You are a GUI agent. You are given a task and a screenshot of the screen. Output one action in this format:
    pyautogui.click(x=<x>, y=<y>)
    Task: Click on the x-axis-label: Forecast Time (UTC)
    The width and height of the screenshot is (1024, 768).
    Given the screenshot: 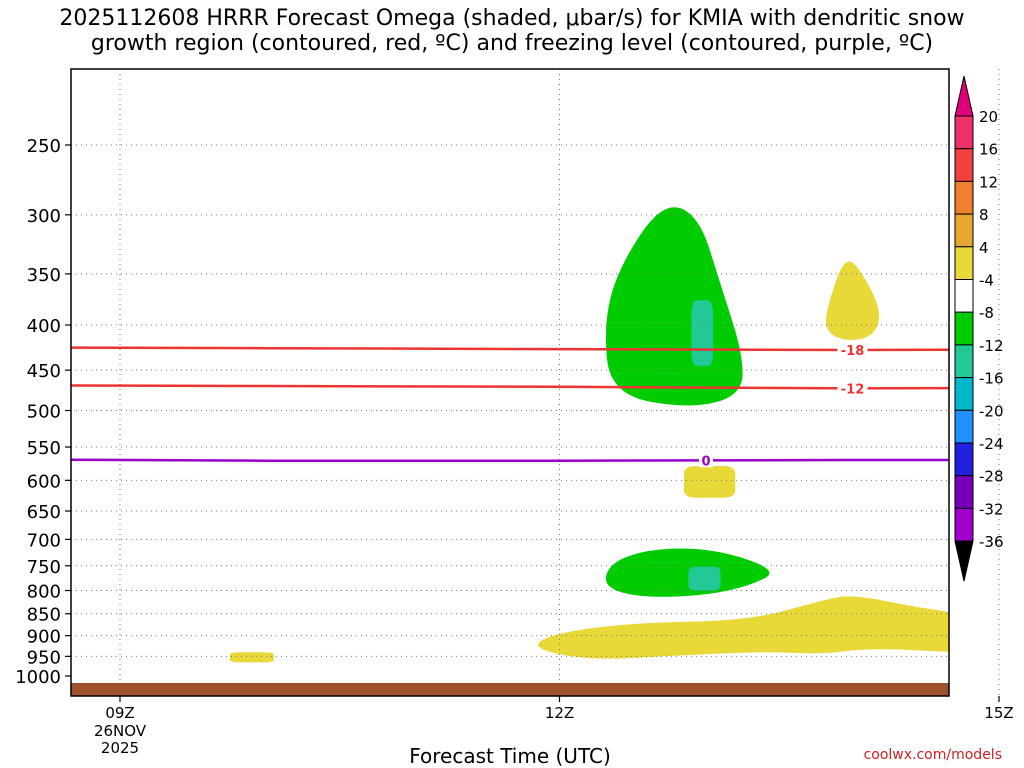 What is the action you would take?
    pyautogui.click(x=510, y=756)
    